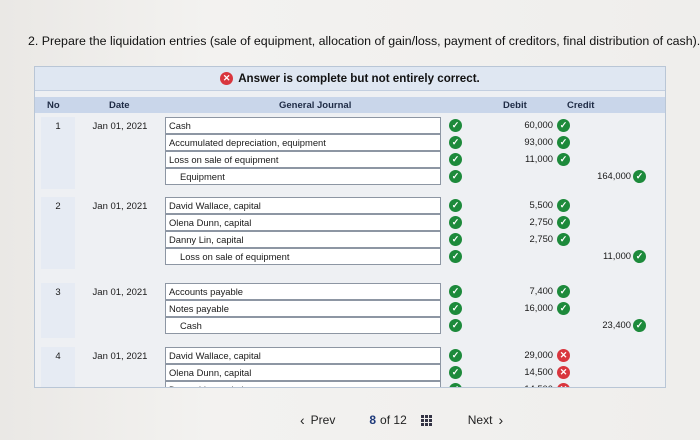  What do you see at coordinates (58, 153) in the screenshot?
I see `entry-number: 1` at bounding box center [58, 153].